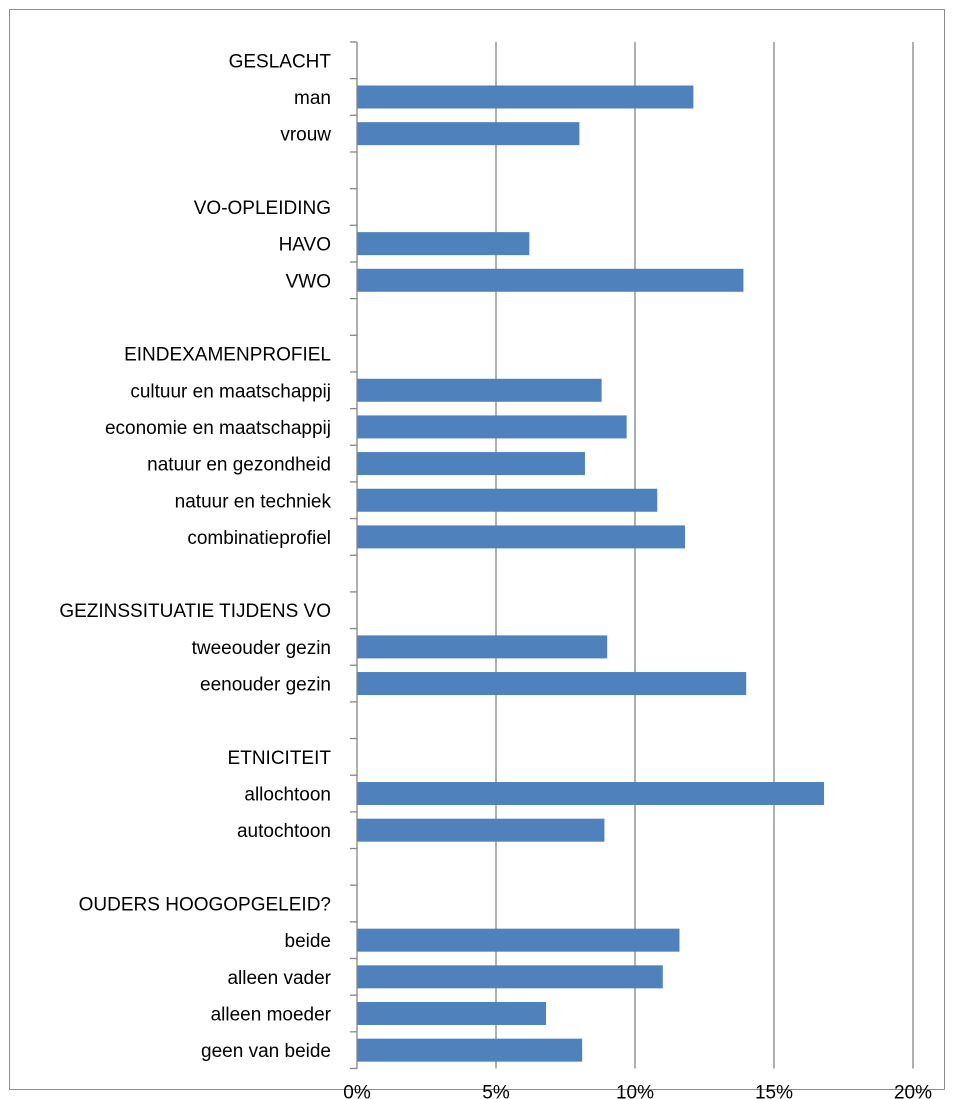 The height and width of the screenshot is (1099, 956). I want to click on category-label: allochtoon, so click(287, 795).